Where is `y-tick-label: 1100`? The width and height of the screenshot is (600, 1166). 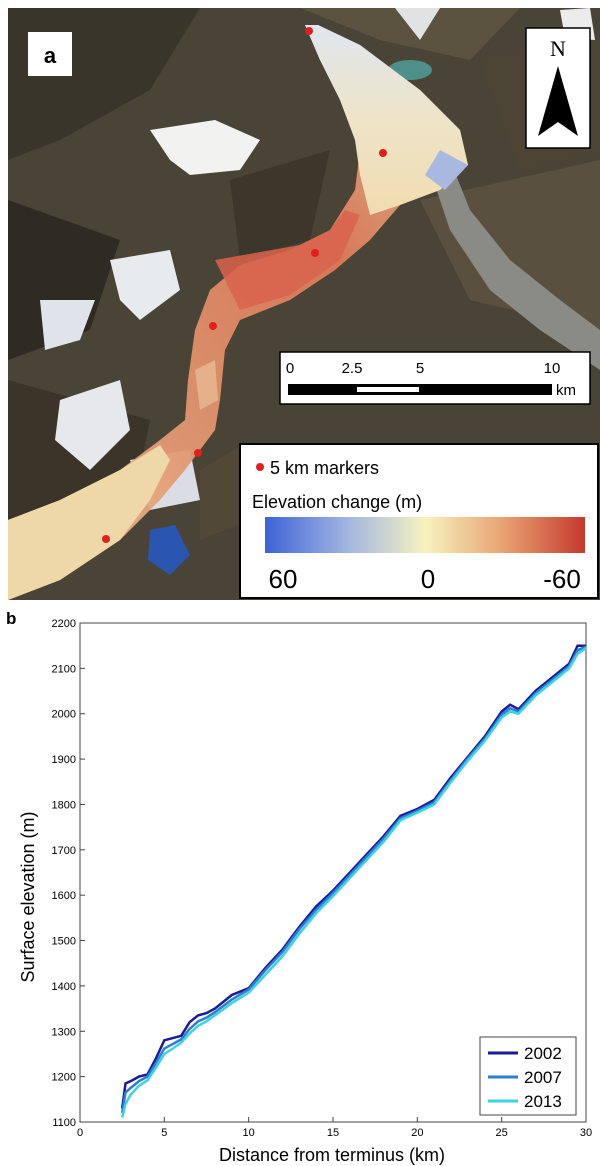 y-tick-label: 1100 is located at coordinates (64, 1123).